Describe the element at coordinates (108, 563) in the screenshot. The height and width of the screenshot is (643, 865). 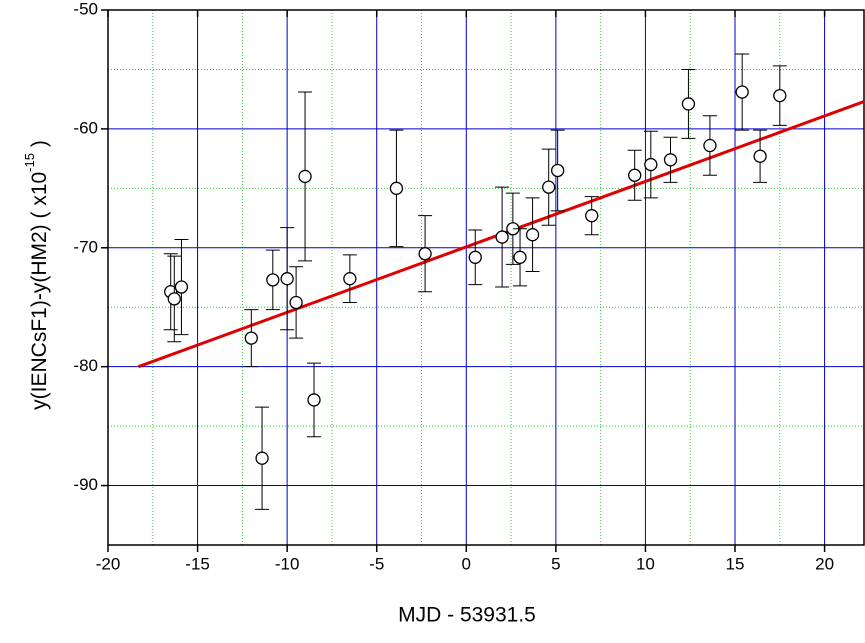
I see `x-tick-label: -20` at that location.